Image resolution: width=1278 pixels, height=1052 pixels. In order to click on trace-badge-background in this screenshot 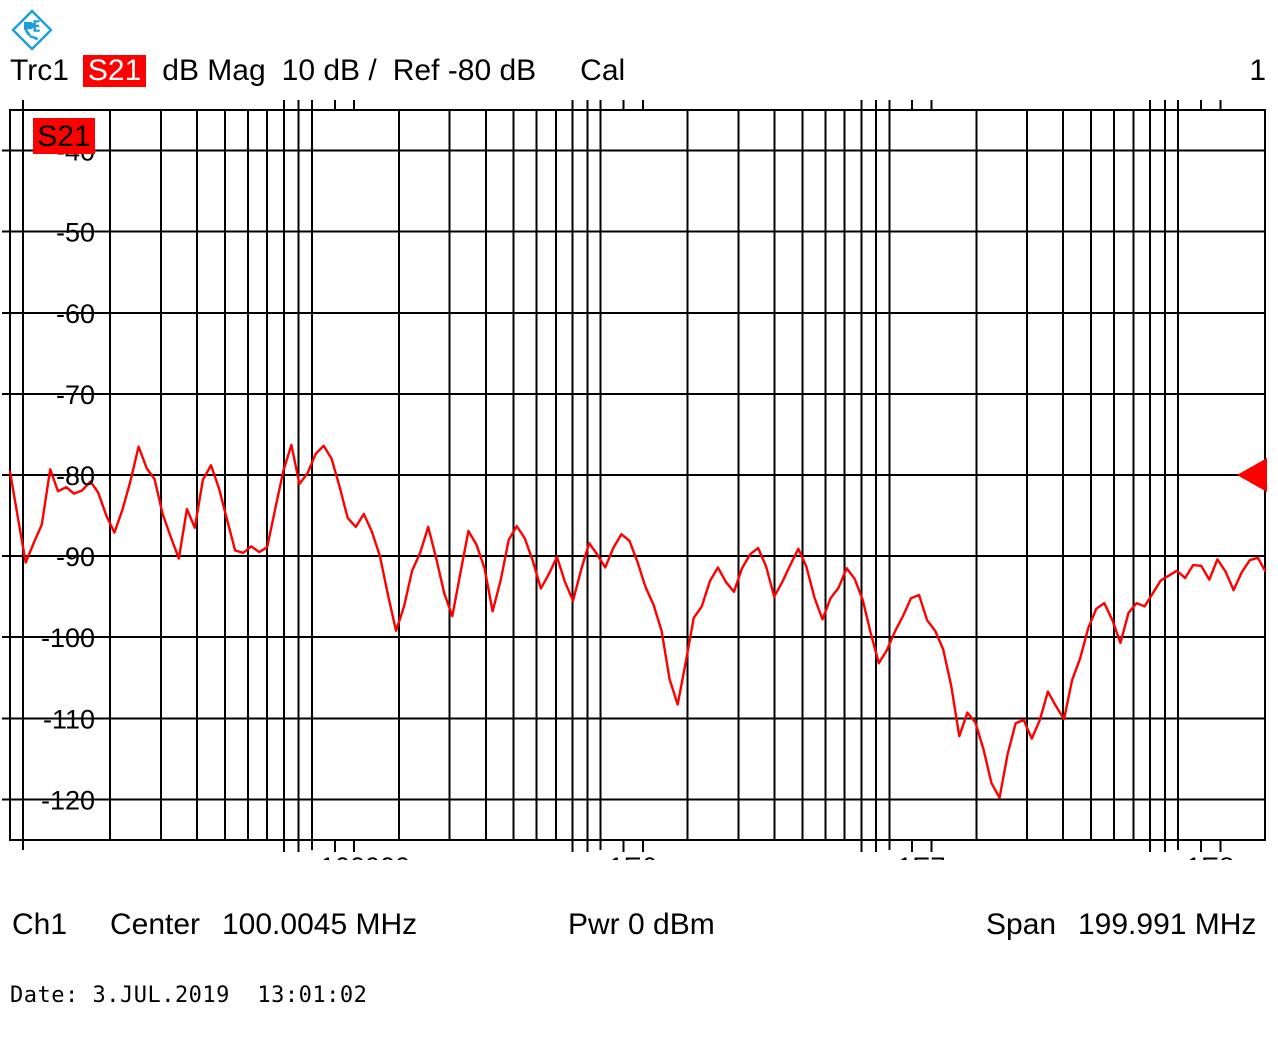, I will do `click(64, 136)`.